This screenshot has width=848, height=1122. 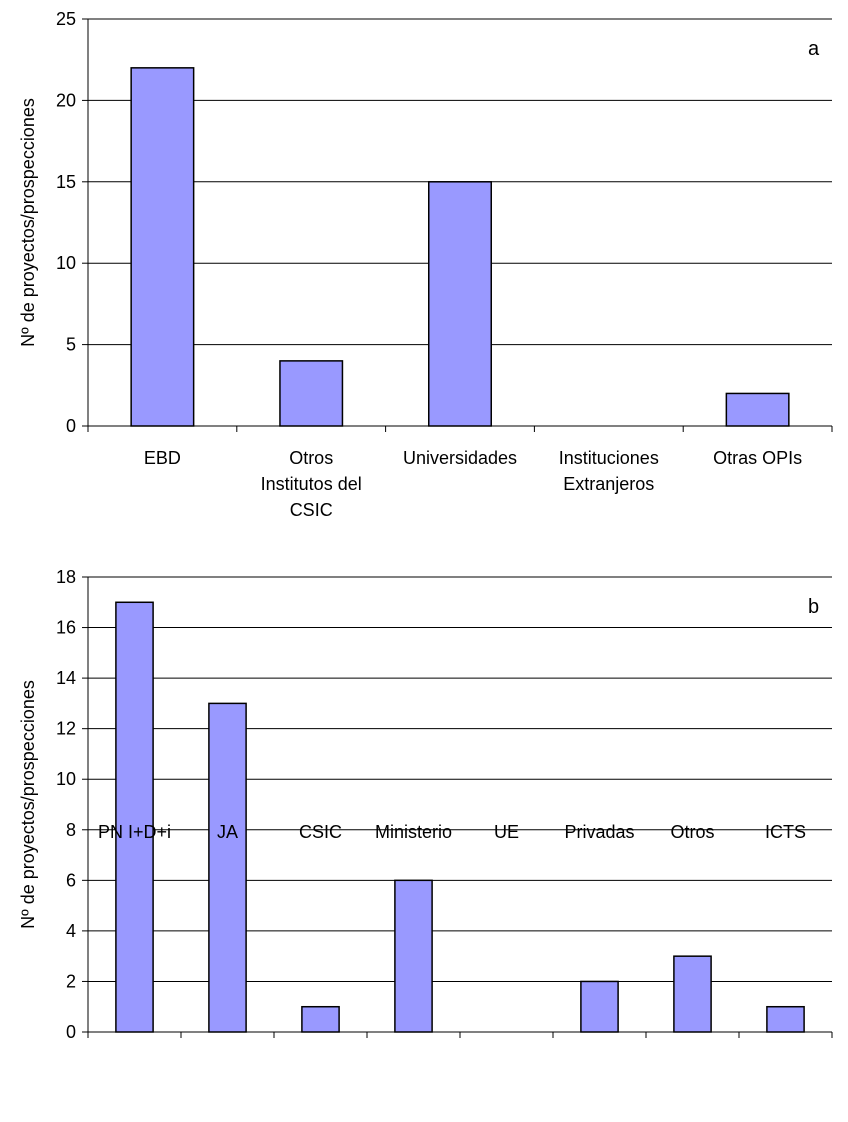 What do you see at coordinates (71, 345) in the screenshot?
I see `y-tick-label: 5` at bounding box center [71, 345].